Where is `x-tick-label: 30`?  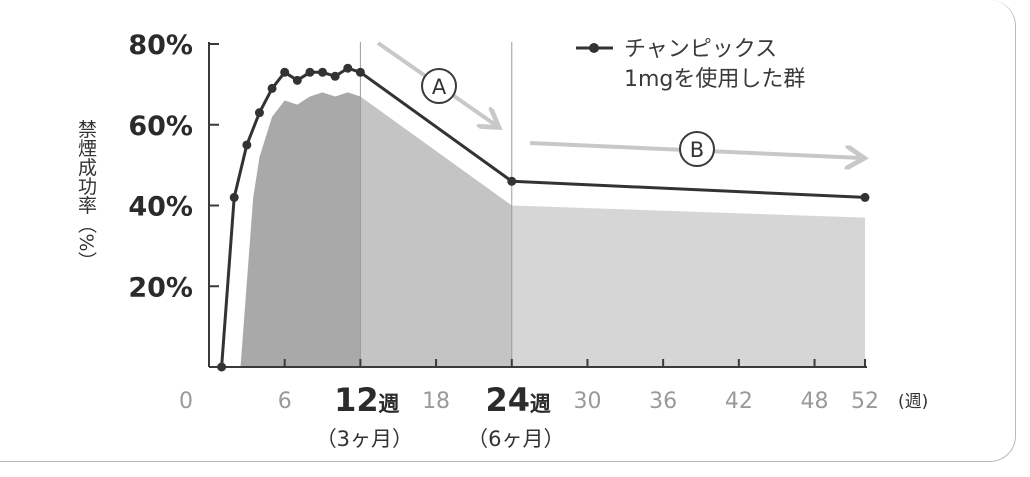 x-tick-label: 30 is located at coordinates (587, 401).